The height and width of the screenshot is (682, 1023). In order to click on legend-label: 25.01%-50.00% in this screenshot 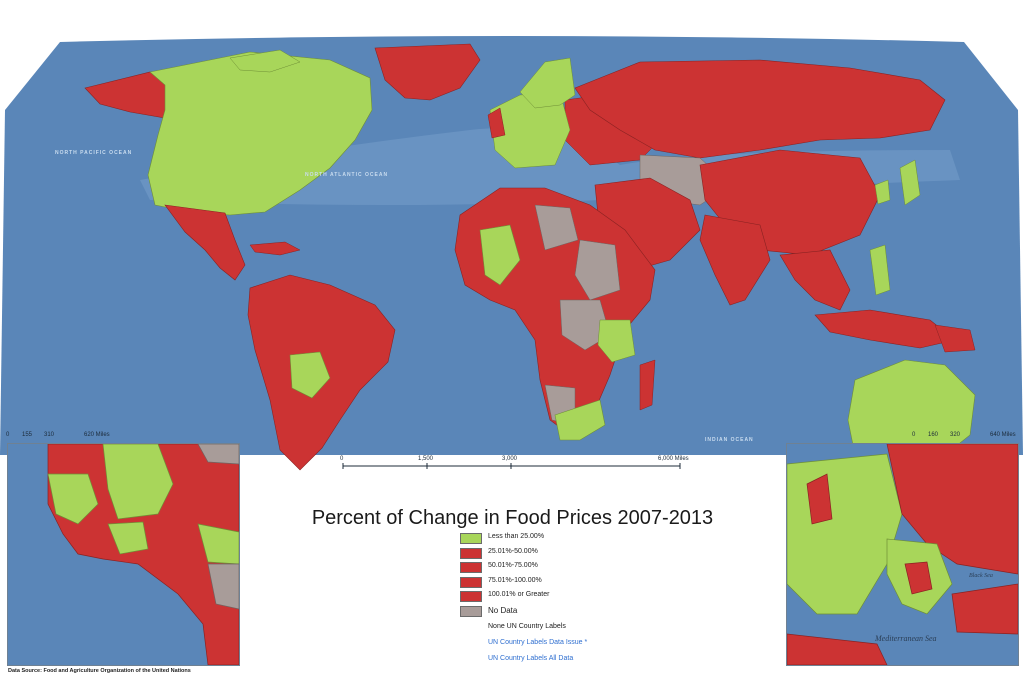, I will do `click(513, 551)`.